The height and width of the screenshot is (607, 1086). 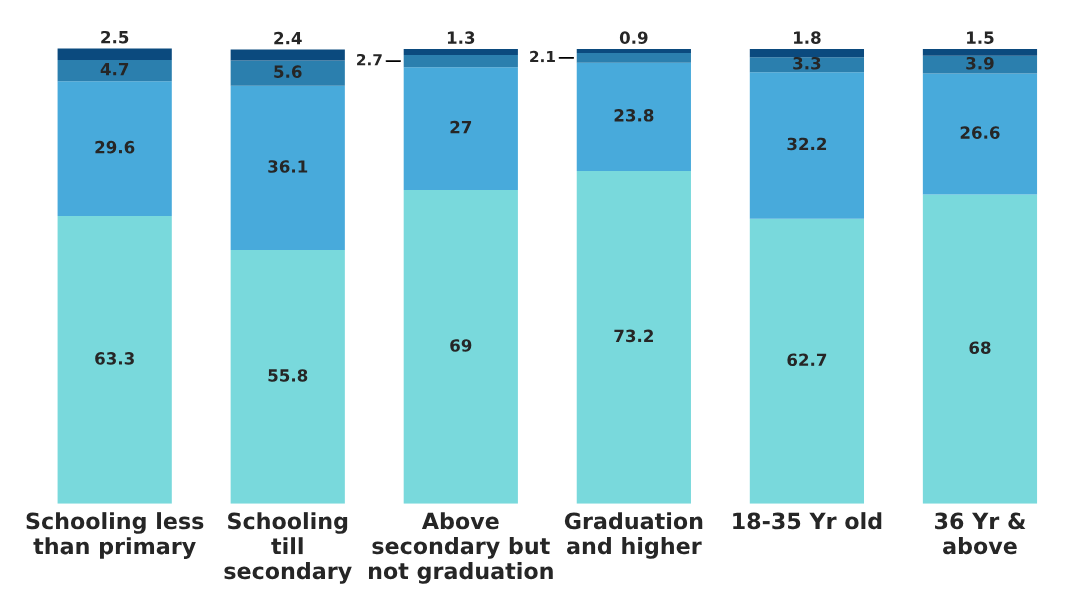 I want to click on data-label: 27, so click(x=461, y=127).